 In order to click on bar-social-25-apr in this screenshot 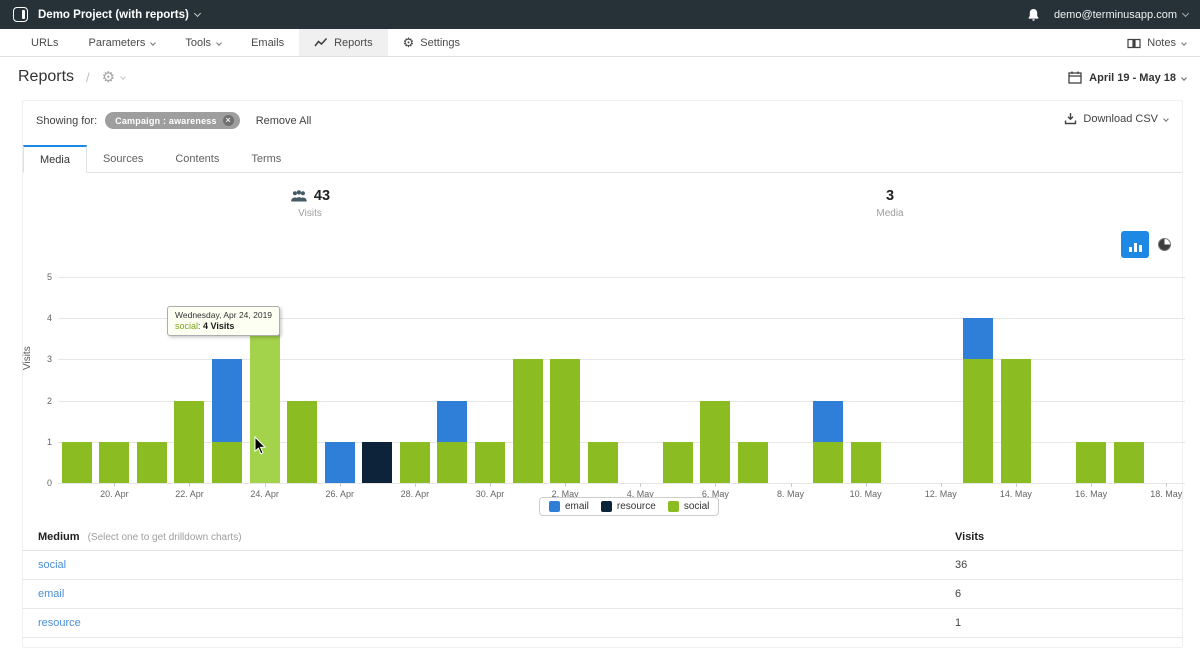, I will do `click(302, 441)`.